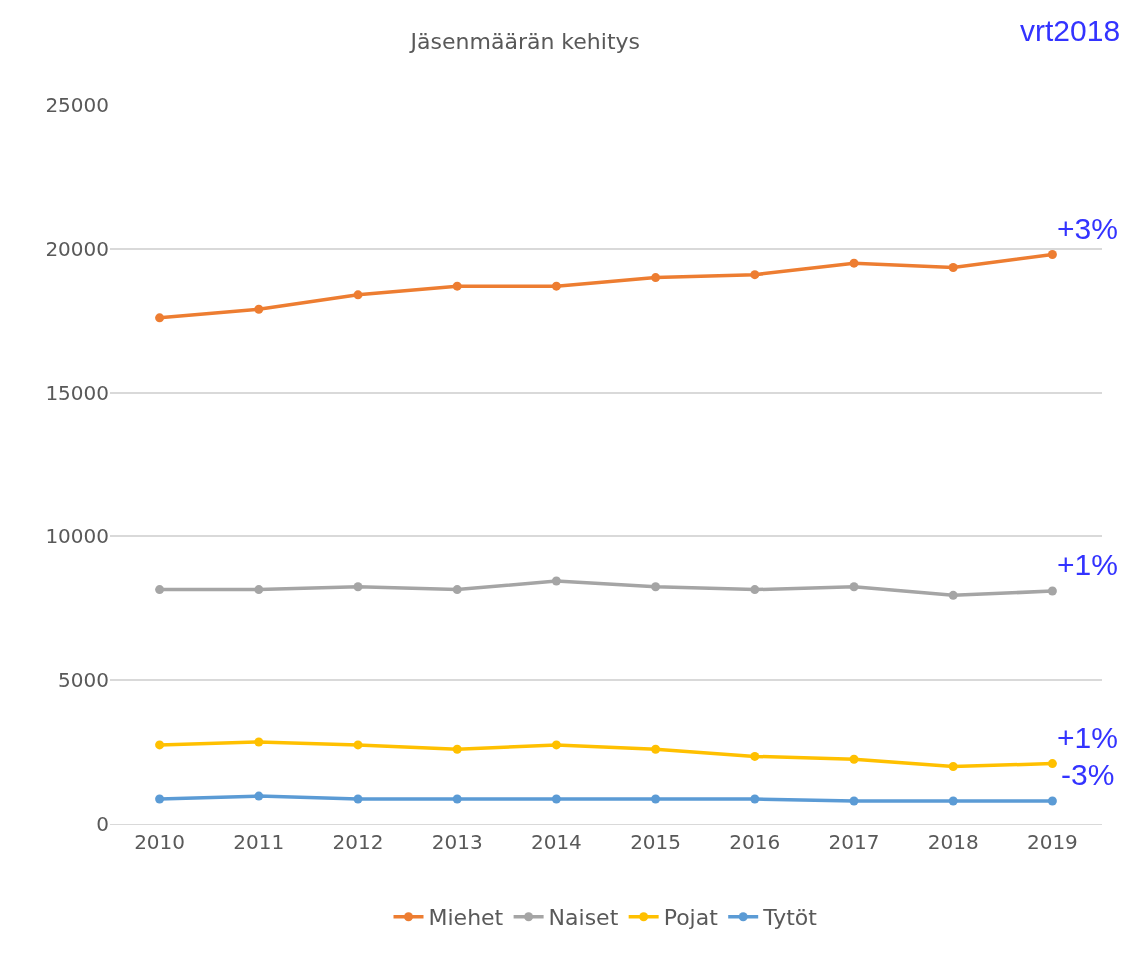 The height and width of the screenshot is (969, 1142). I want to click on legend-label: Naiset, so click(583, 918).